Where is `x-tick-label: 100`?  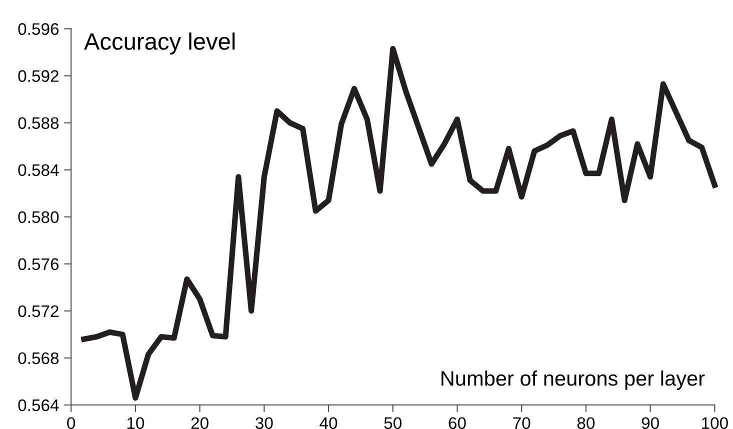 x-tick-label: 100 is located at coordinates (715, 423).